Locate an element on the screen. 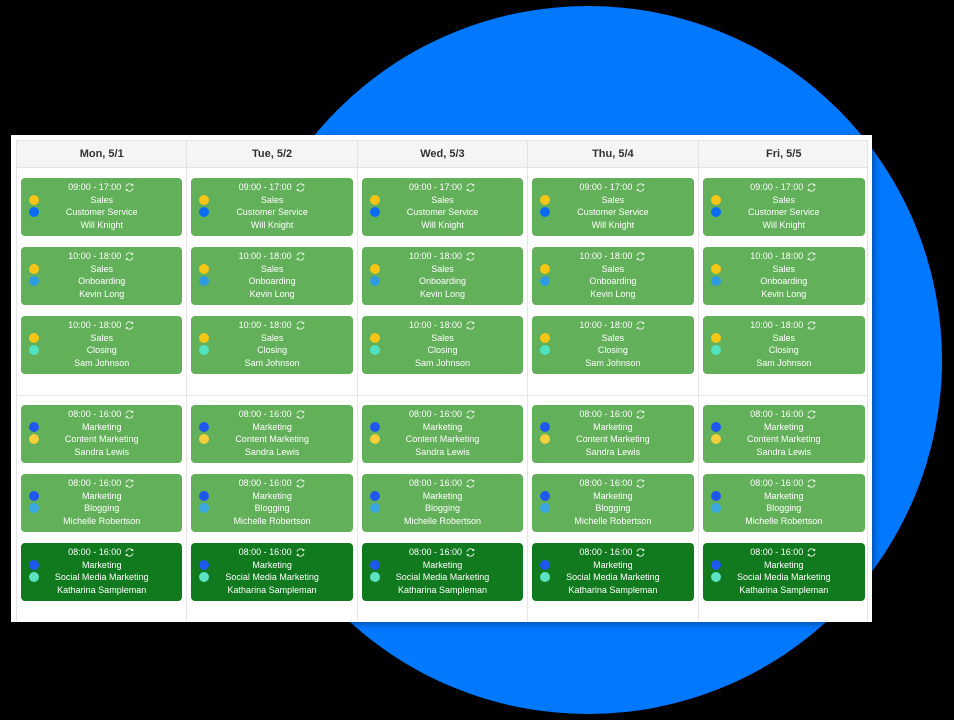 The width and height of the screenshot is (954, 720). shift-role: Blogging is located at coordinates (784, 508).